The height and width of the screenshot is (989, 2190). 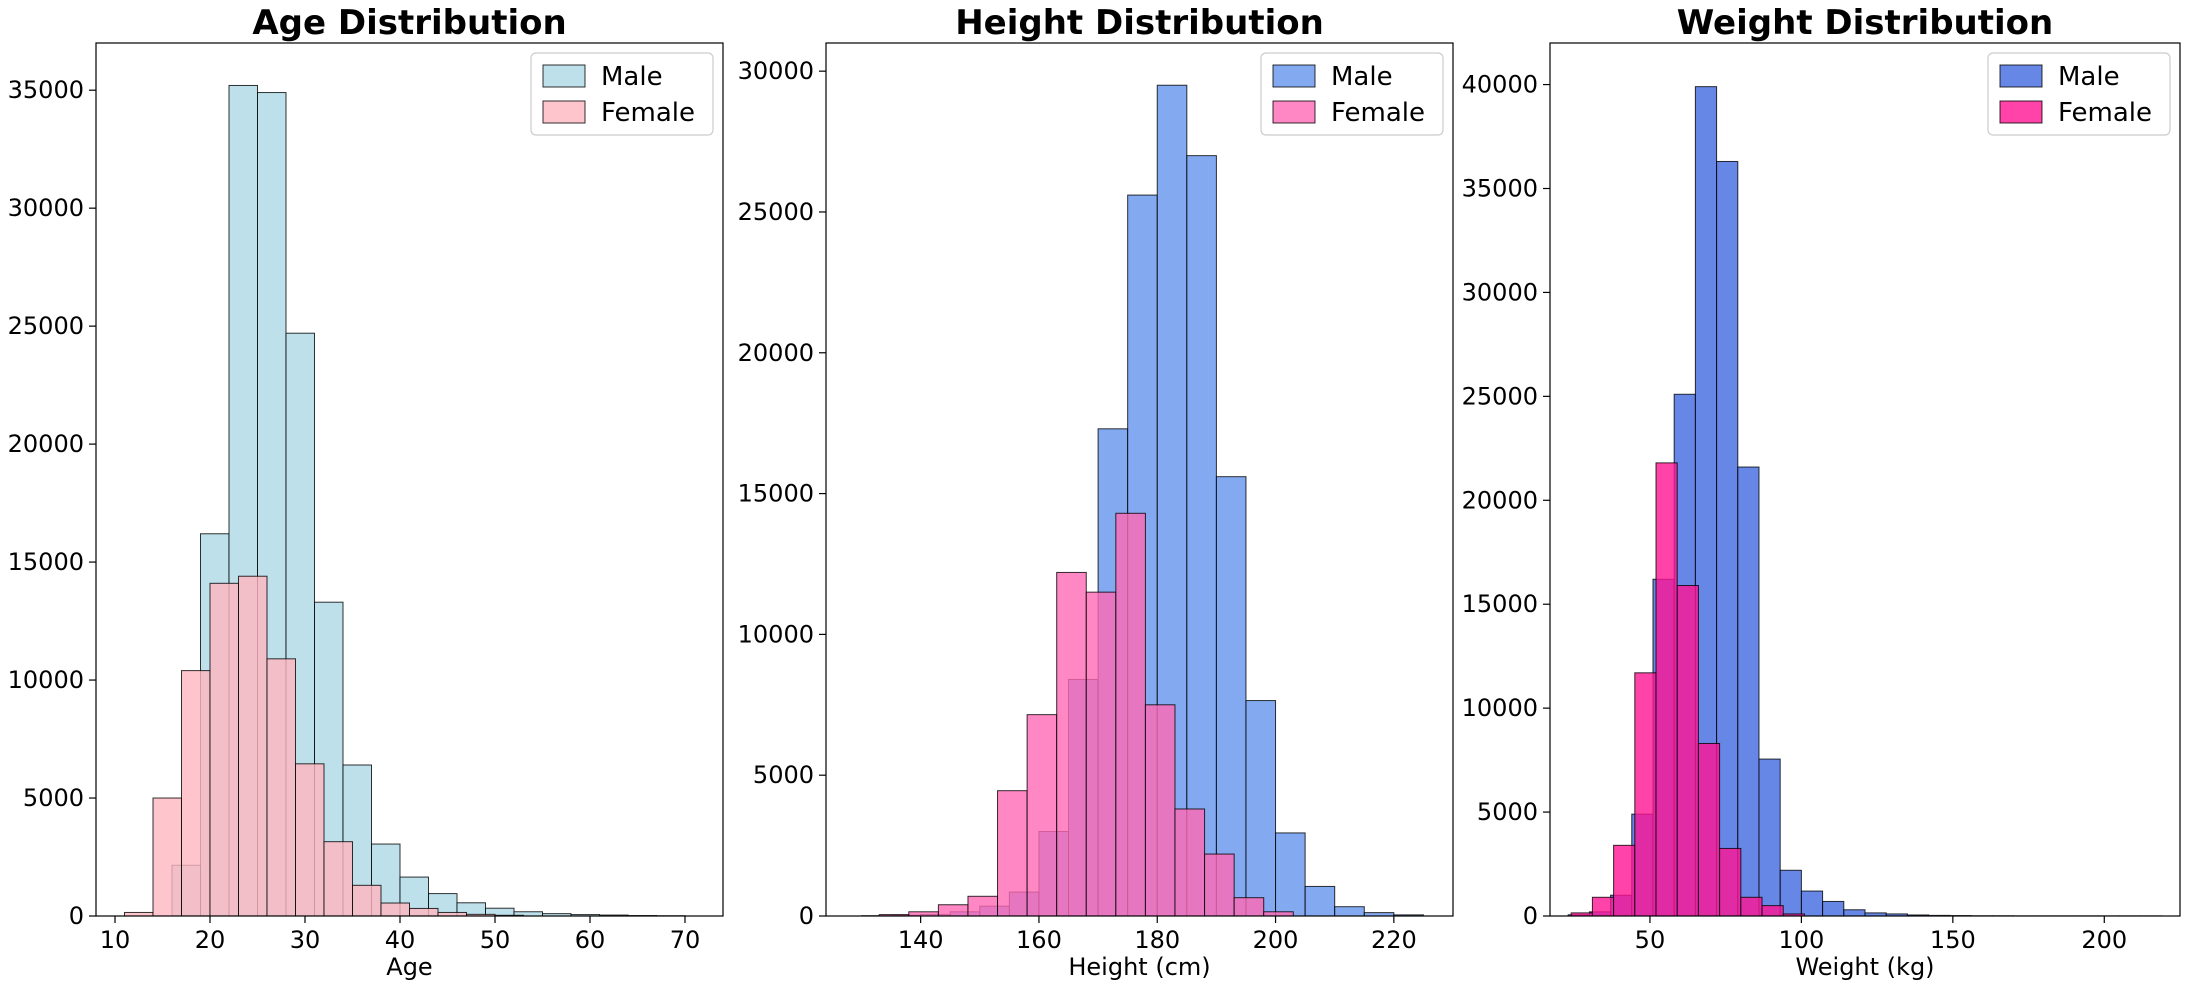 I want to click on x-tick-label: 20, so click(x=210, y=940).